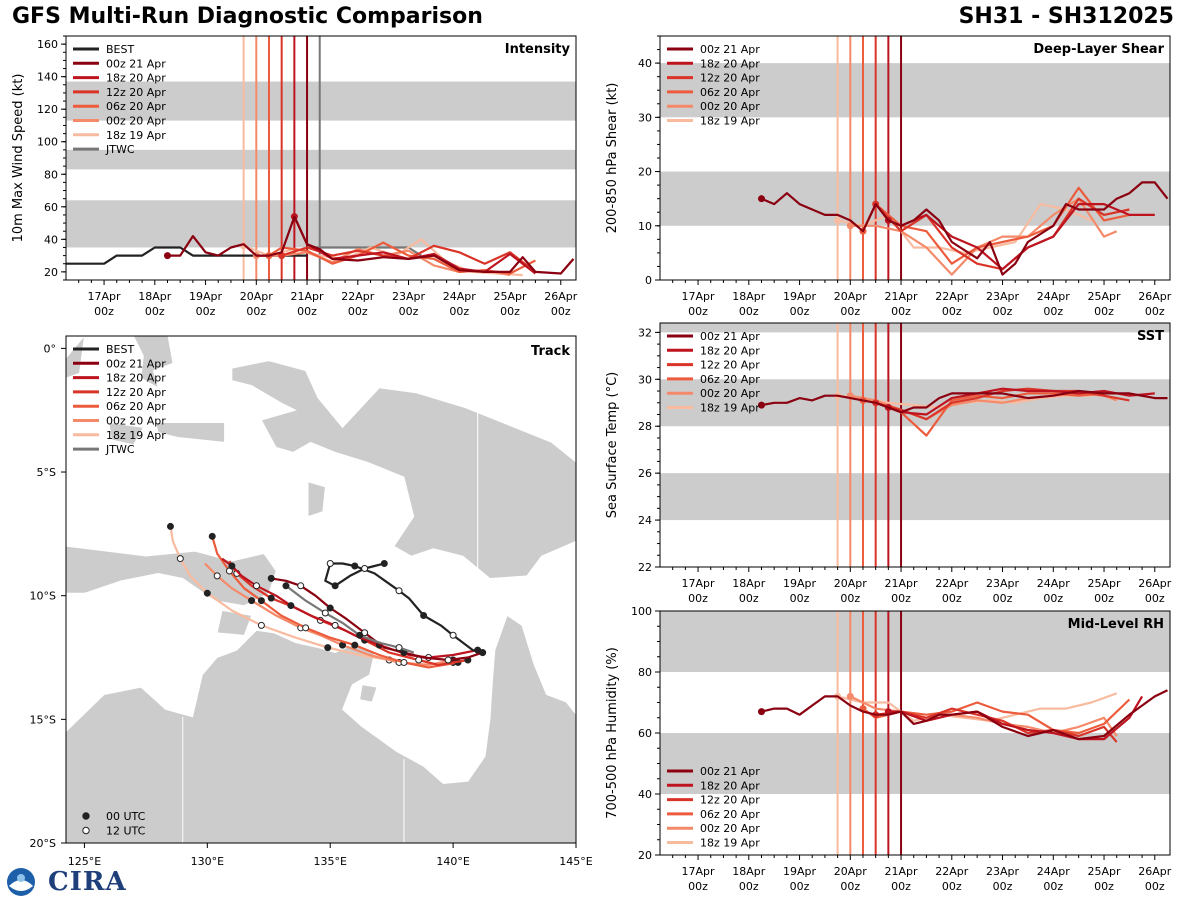 The image size is (1200, 902). Describe the element at coordinates (1098, 49) in the screenshot. I see `panel-title: Deep-Layer Shear` at that location.